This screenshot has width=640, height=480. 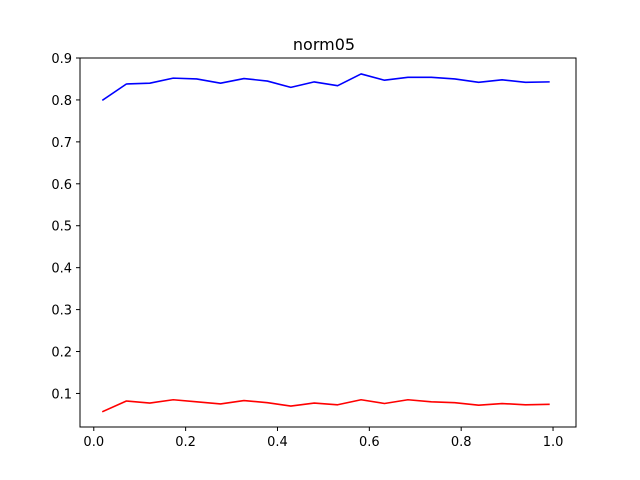 I want to click on chart-title: norm05, so click(x=324, y=44).